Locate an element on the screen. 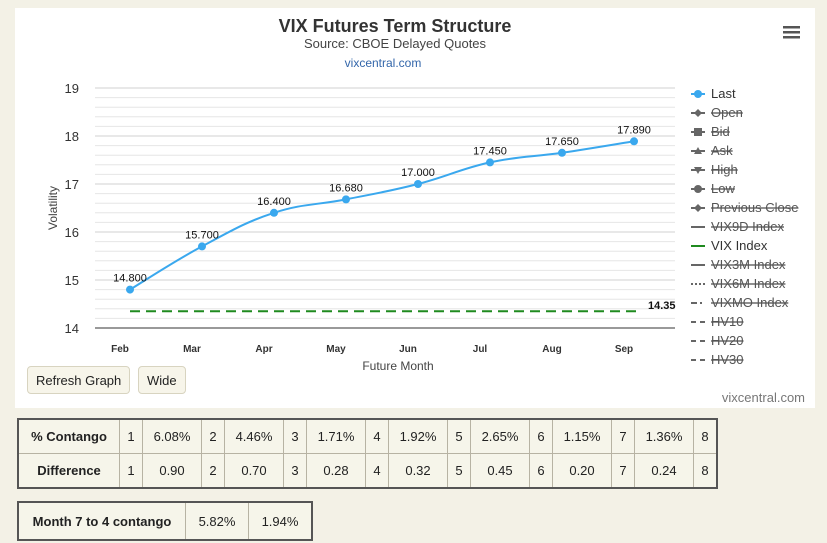  legend-item: VIXMO Index is located at coordinates (740, 302).